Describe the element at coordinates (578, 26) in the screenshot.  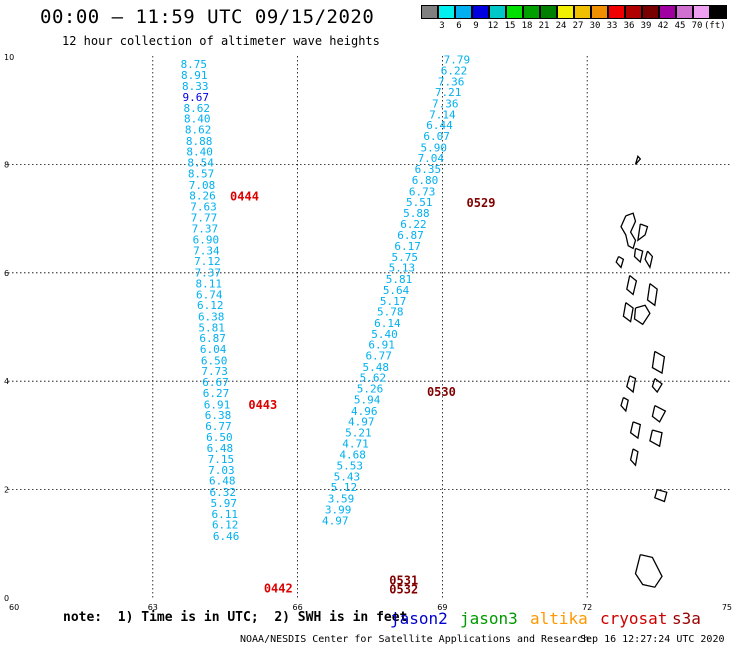
I see `legend-label: 27` at that location.